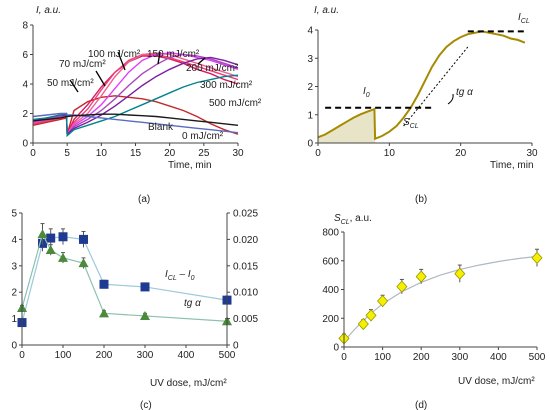 The image size is (550, 410). What do you see at coordinates (450, 99) in the screenshot?
I see `angle-arc` at bounding box center [450, 99].